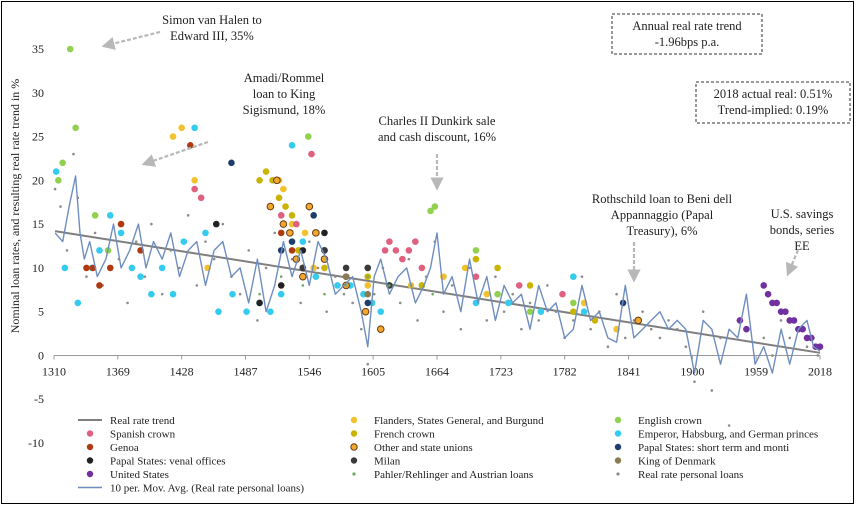 This screenshot has height=507, width=857. Describe the element at coordinates (246, 371) in the screenshot. I see `x-tick-label: 1487` at that location.